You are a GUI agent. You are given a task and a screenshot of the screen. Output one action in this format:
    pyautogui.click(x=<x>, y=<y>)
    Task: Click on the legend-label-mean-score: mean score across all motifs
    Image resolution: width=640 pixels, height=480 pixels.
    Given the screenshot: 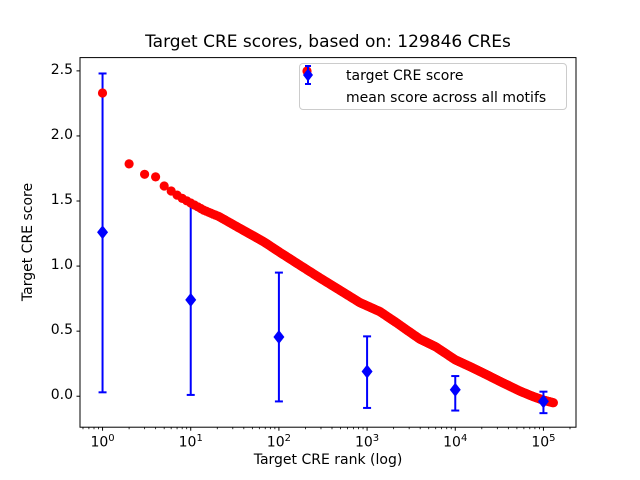 What is the action you would take?
    pyautogui.click(x=446, y=97)
    